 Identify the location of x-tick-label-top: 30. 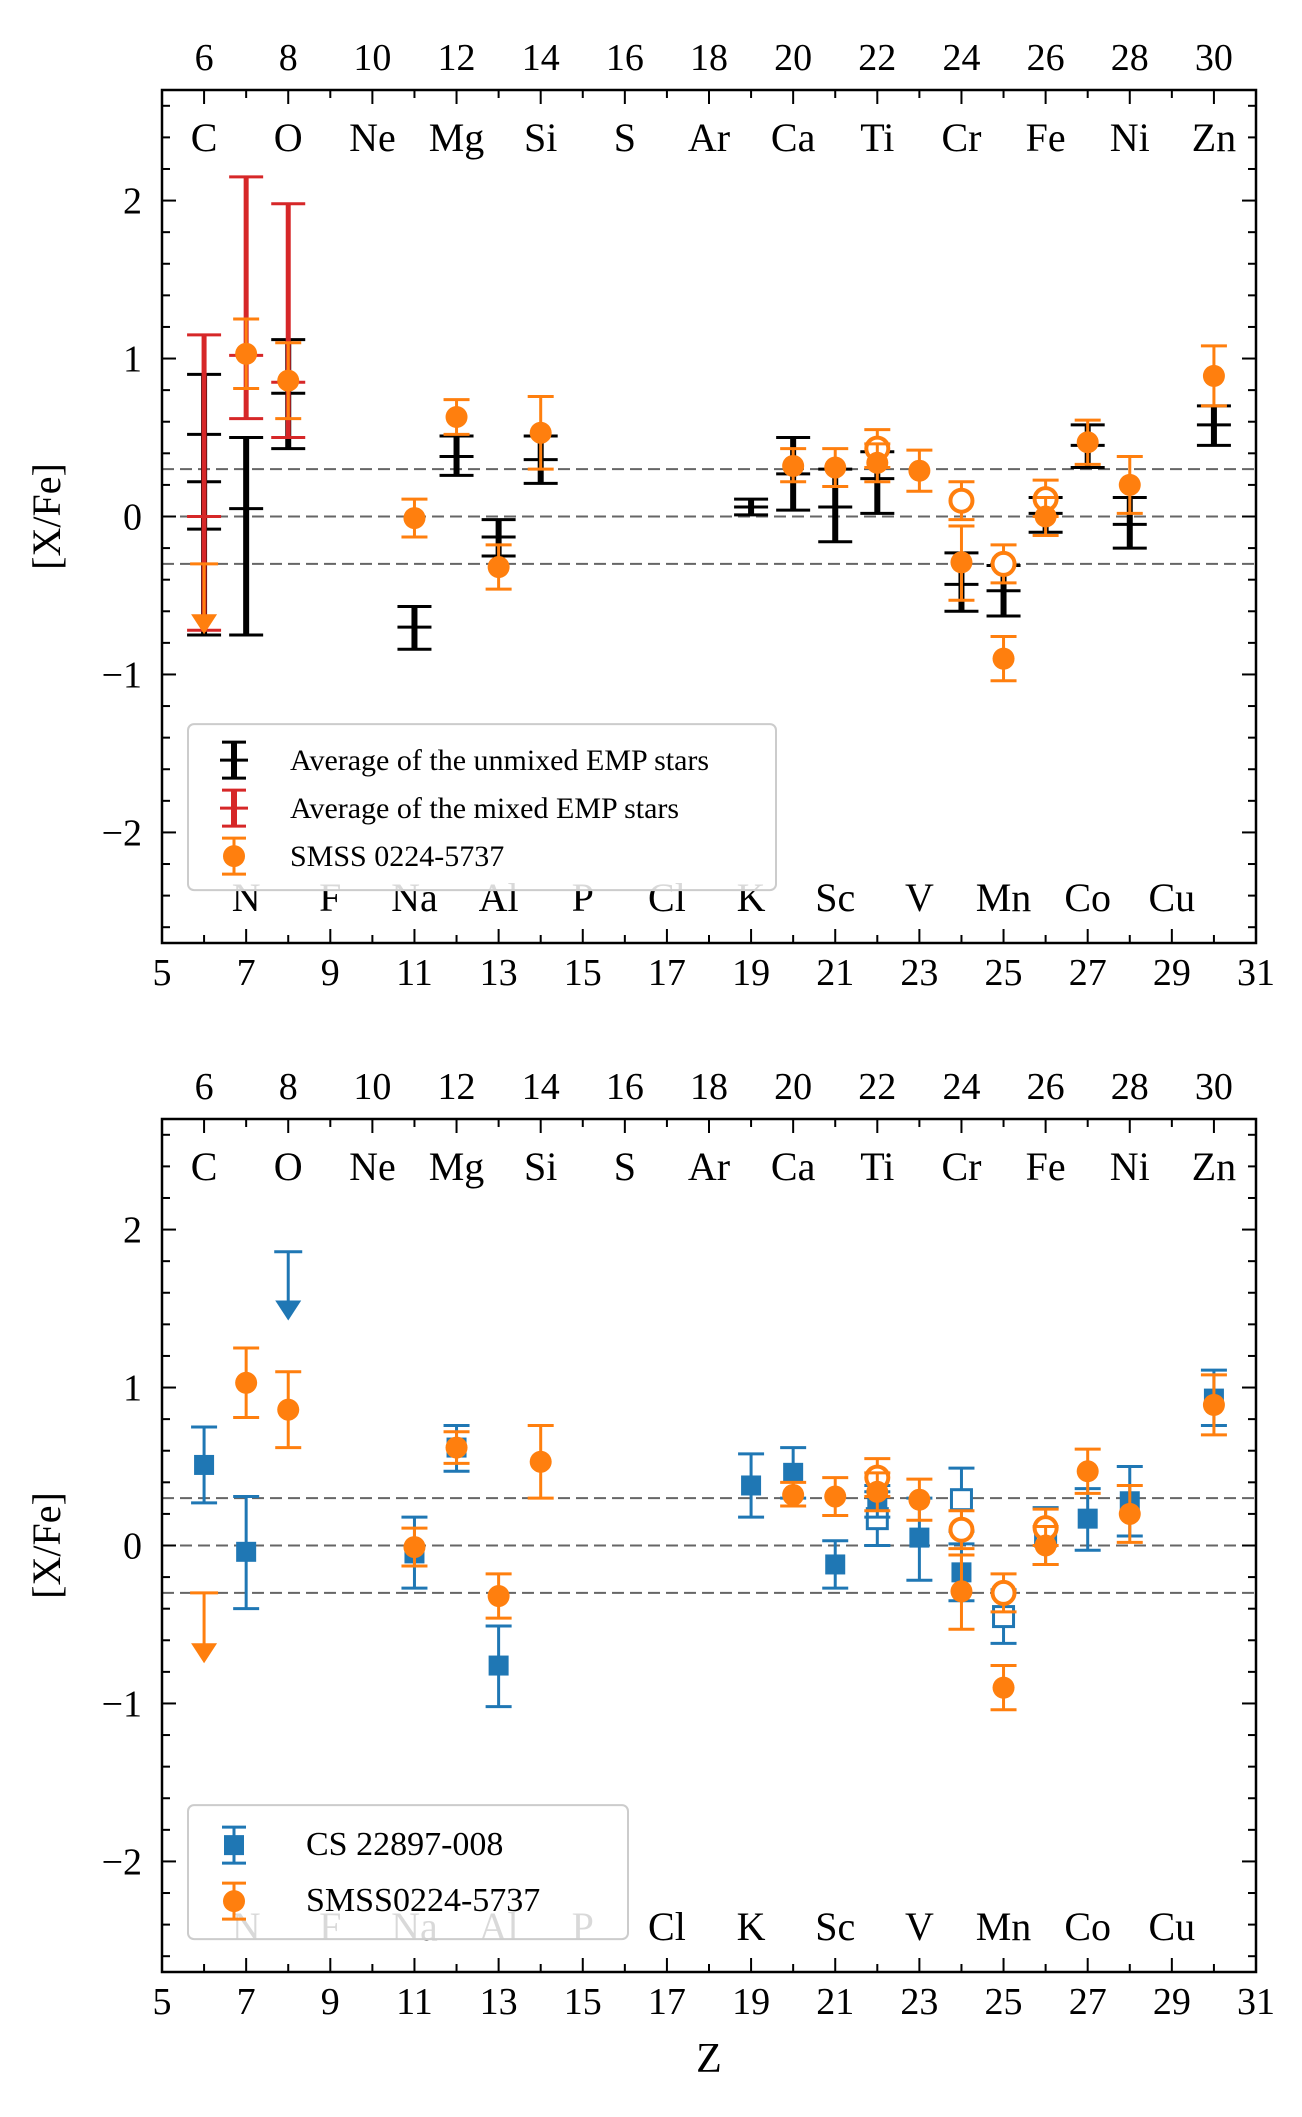
(1214, 58).